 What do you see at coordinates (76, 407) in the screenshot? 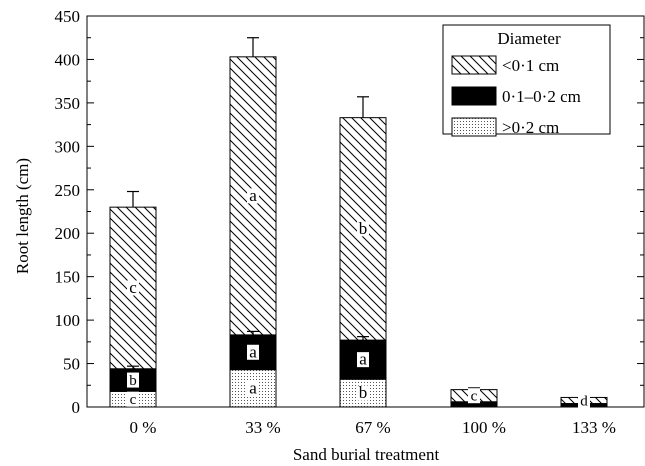
I see `y-tick-label: 0` at bounding box center [76, 407].